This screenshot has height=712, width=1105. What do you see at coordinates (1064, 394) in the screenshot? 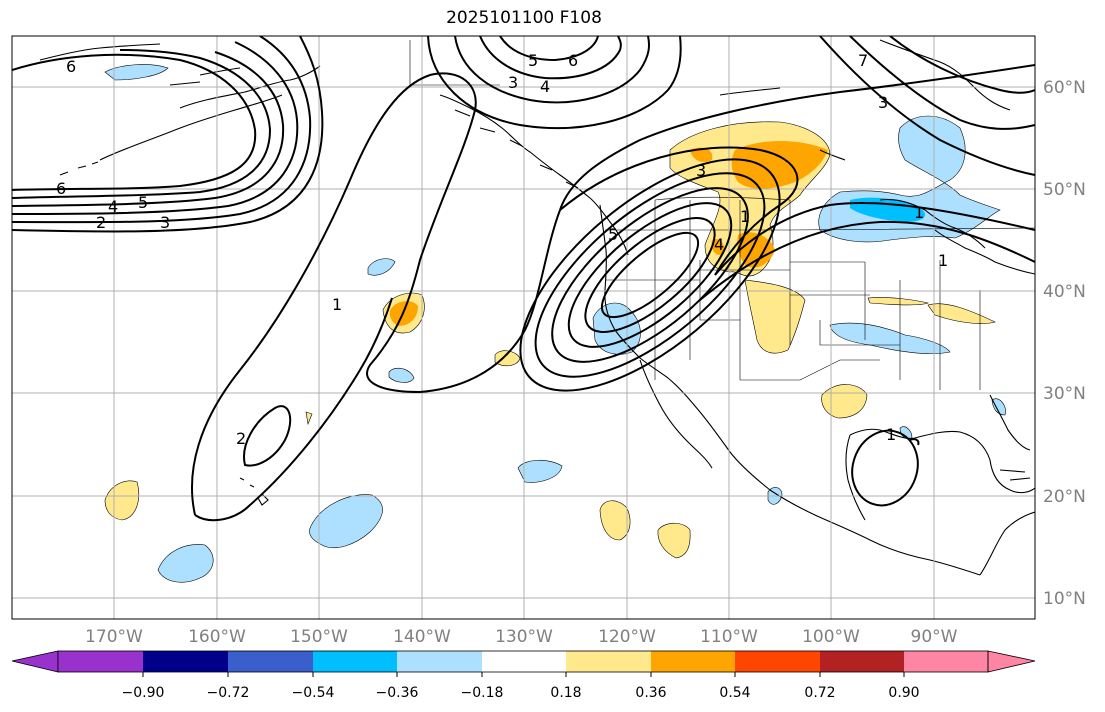
I see `lat-tick-label: 30°N` at bounding box center [1064, 394].